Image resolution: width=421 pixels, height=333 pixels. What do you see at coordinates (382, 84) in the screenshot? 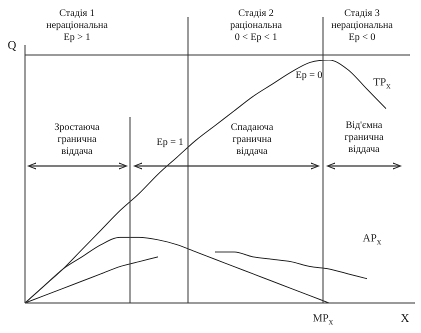
I see `series-label: TP$_{x}$` at bounding box center [382, 84].